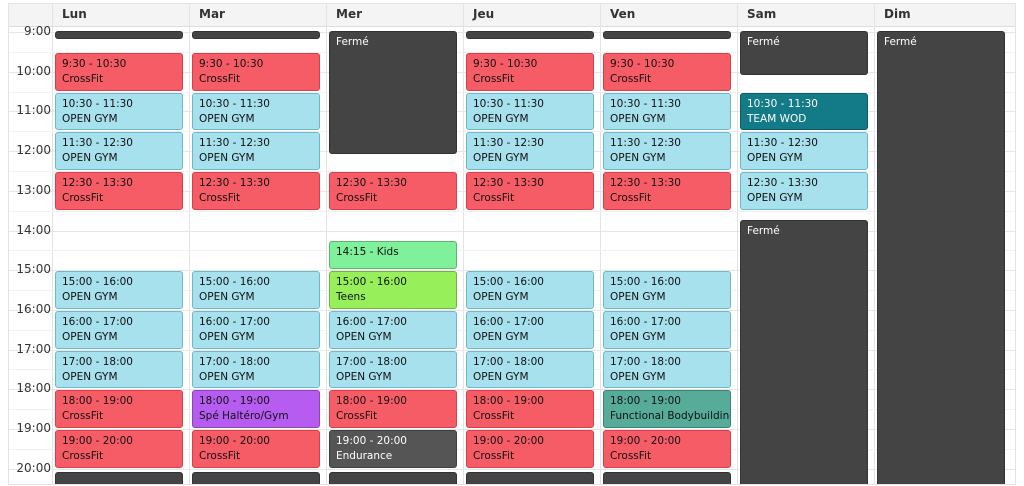 The width and height of the screenshot is (1024, 486). What do you see at coordinates (234, 321) in the screenshot?
I see `event-time: 16:00 - 17:00` at bounding box center [234, 321].